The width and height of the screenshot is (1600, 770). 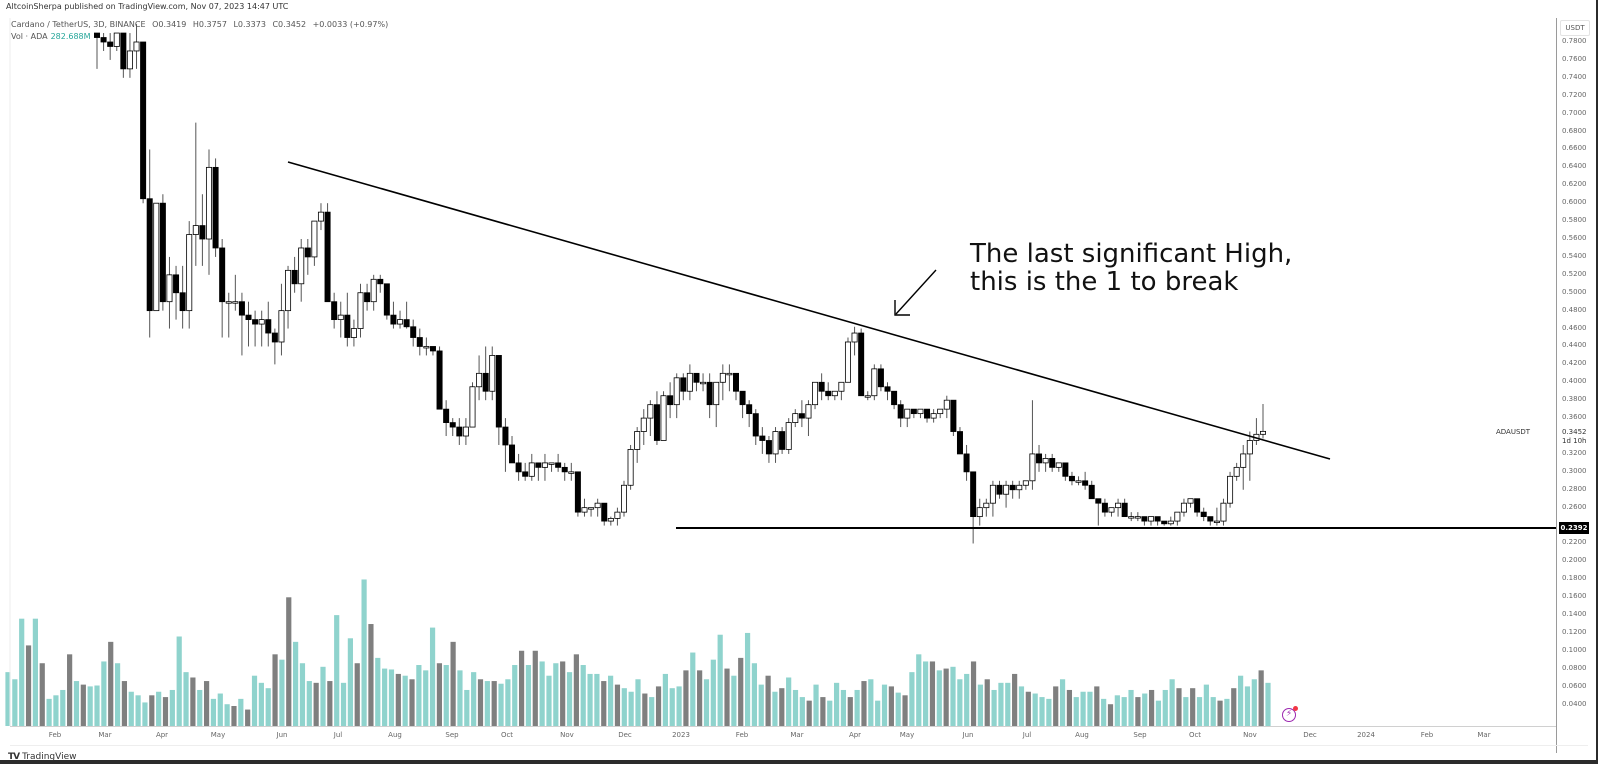 What do you see at coordinates (14, 757) in the screenshot?
I see `tradingview-mark-icon: TV` at bounding box center [14, 757].